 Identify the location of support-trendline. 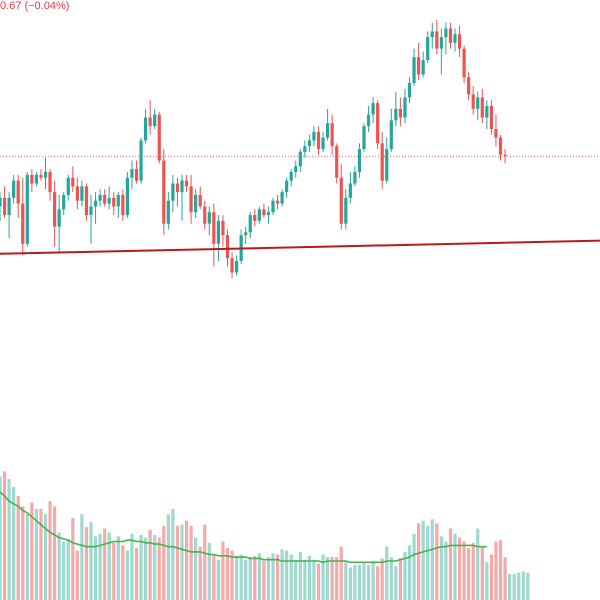
(300, 247).